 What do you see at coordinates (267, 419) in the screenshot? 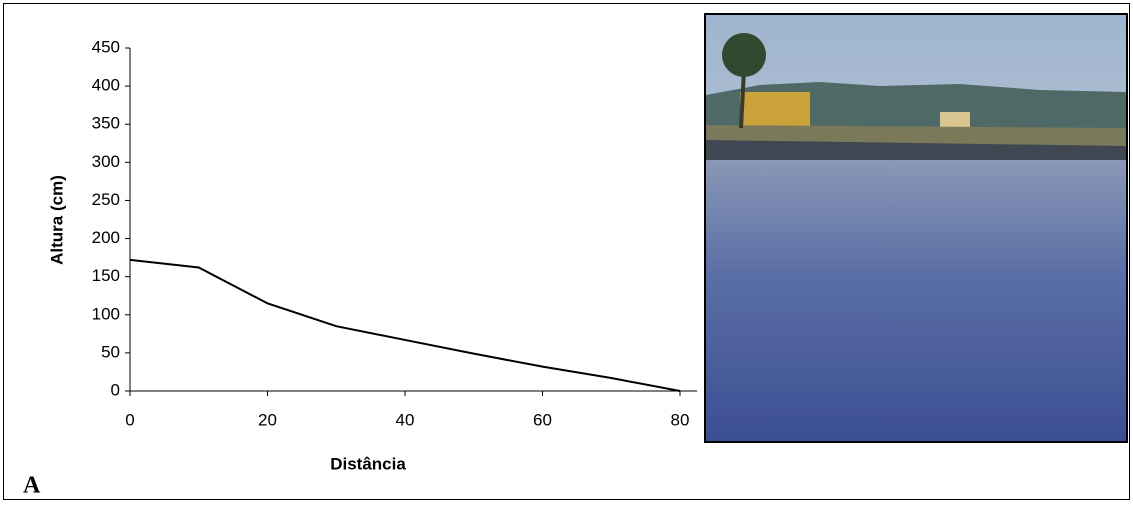
I see `x-tick-label: 20` at bounding box center [267, 419].